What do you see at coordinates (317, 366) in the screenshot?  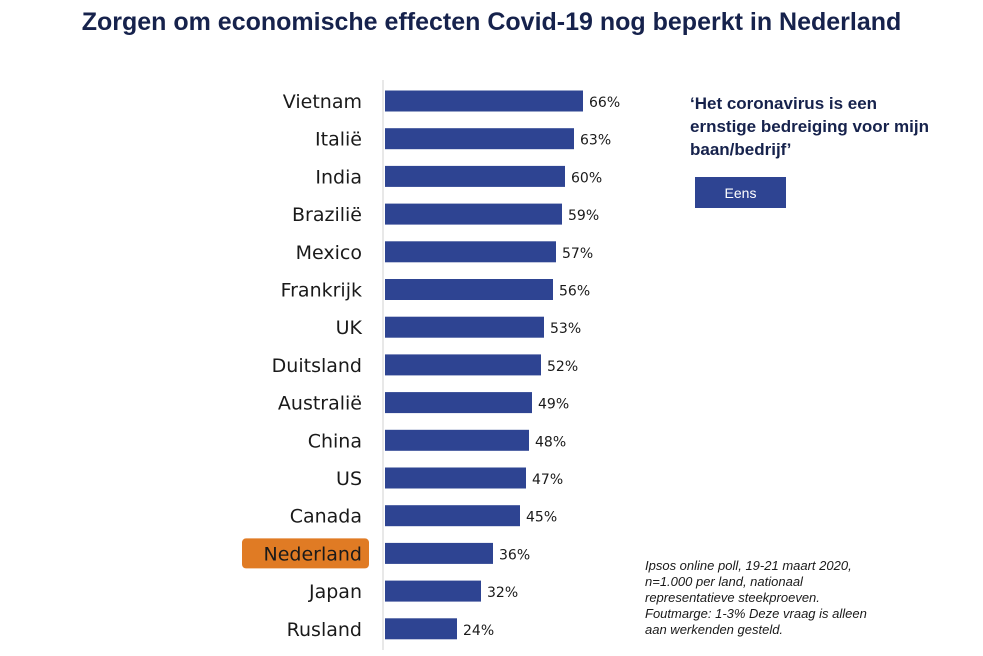 I see `category-label: Duitsland` at bounding box center [317, 366].